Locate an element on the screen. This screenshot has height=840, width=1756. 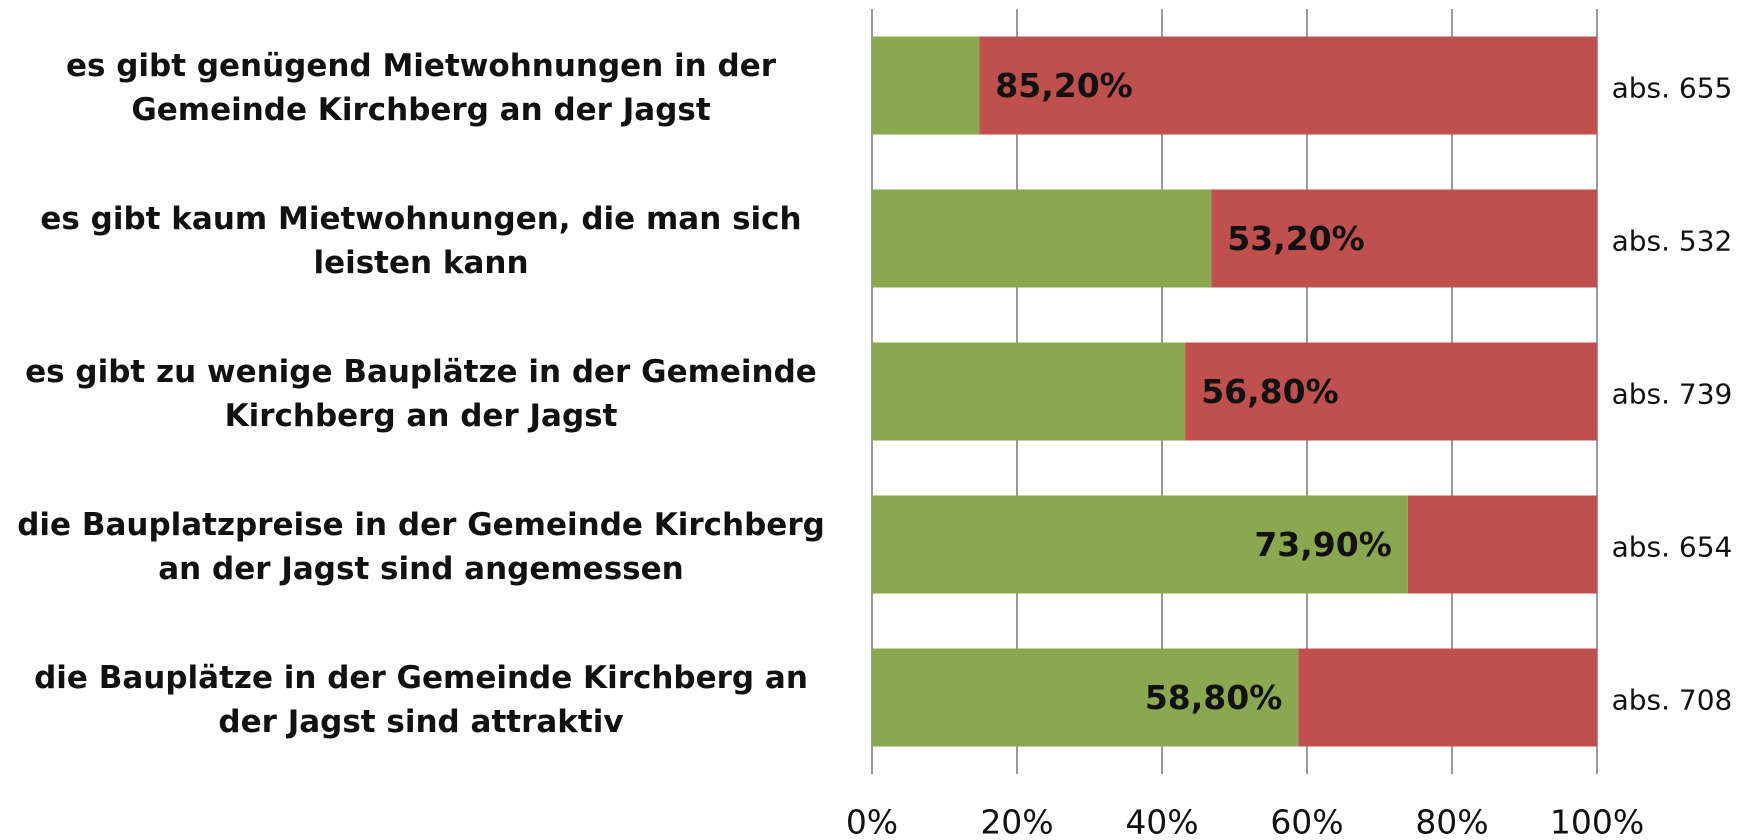
annotation: abs. 654 is located at coordinates (1672, 547).